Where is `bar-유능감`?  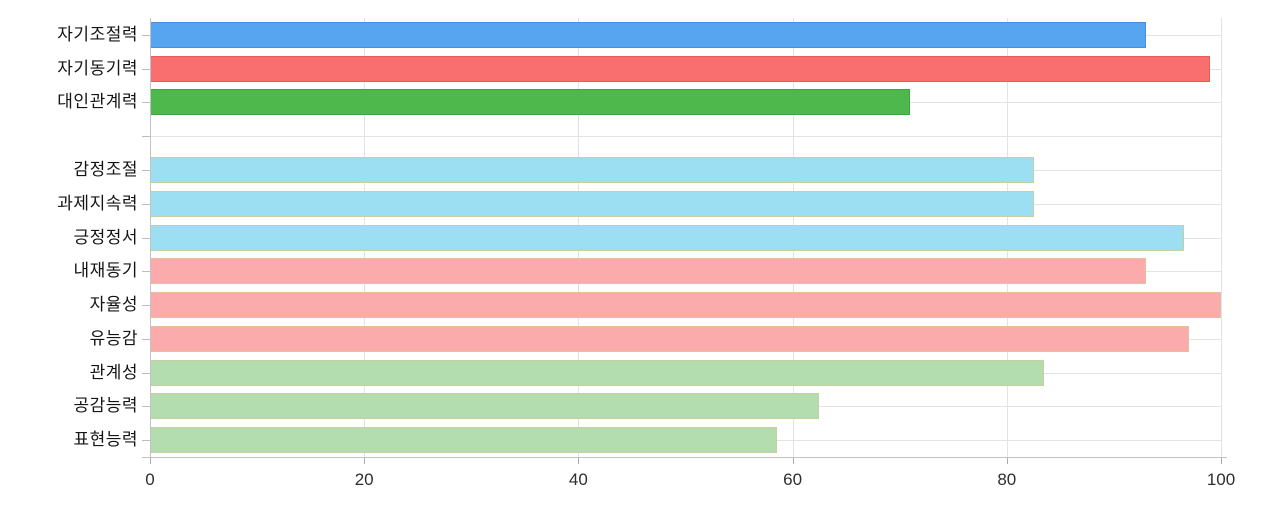
bar-유능감 is located at coordinates (669, 338).